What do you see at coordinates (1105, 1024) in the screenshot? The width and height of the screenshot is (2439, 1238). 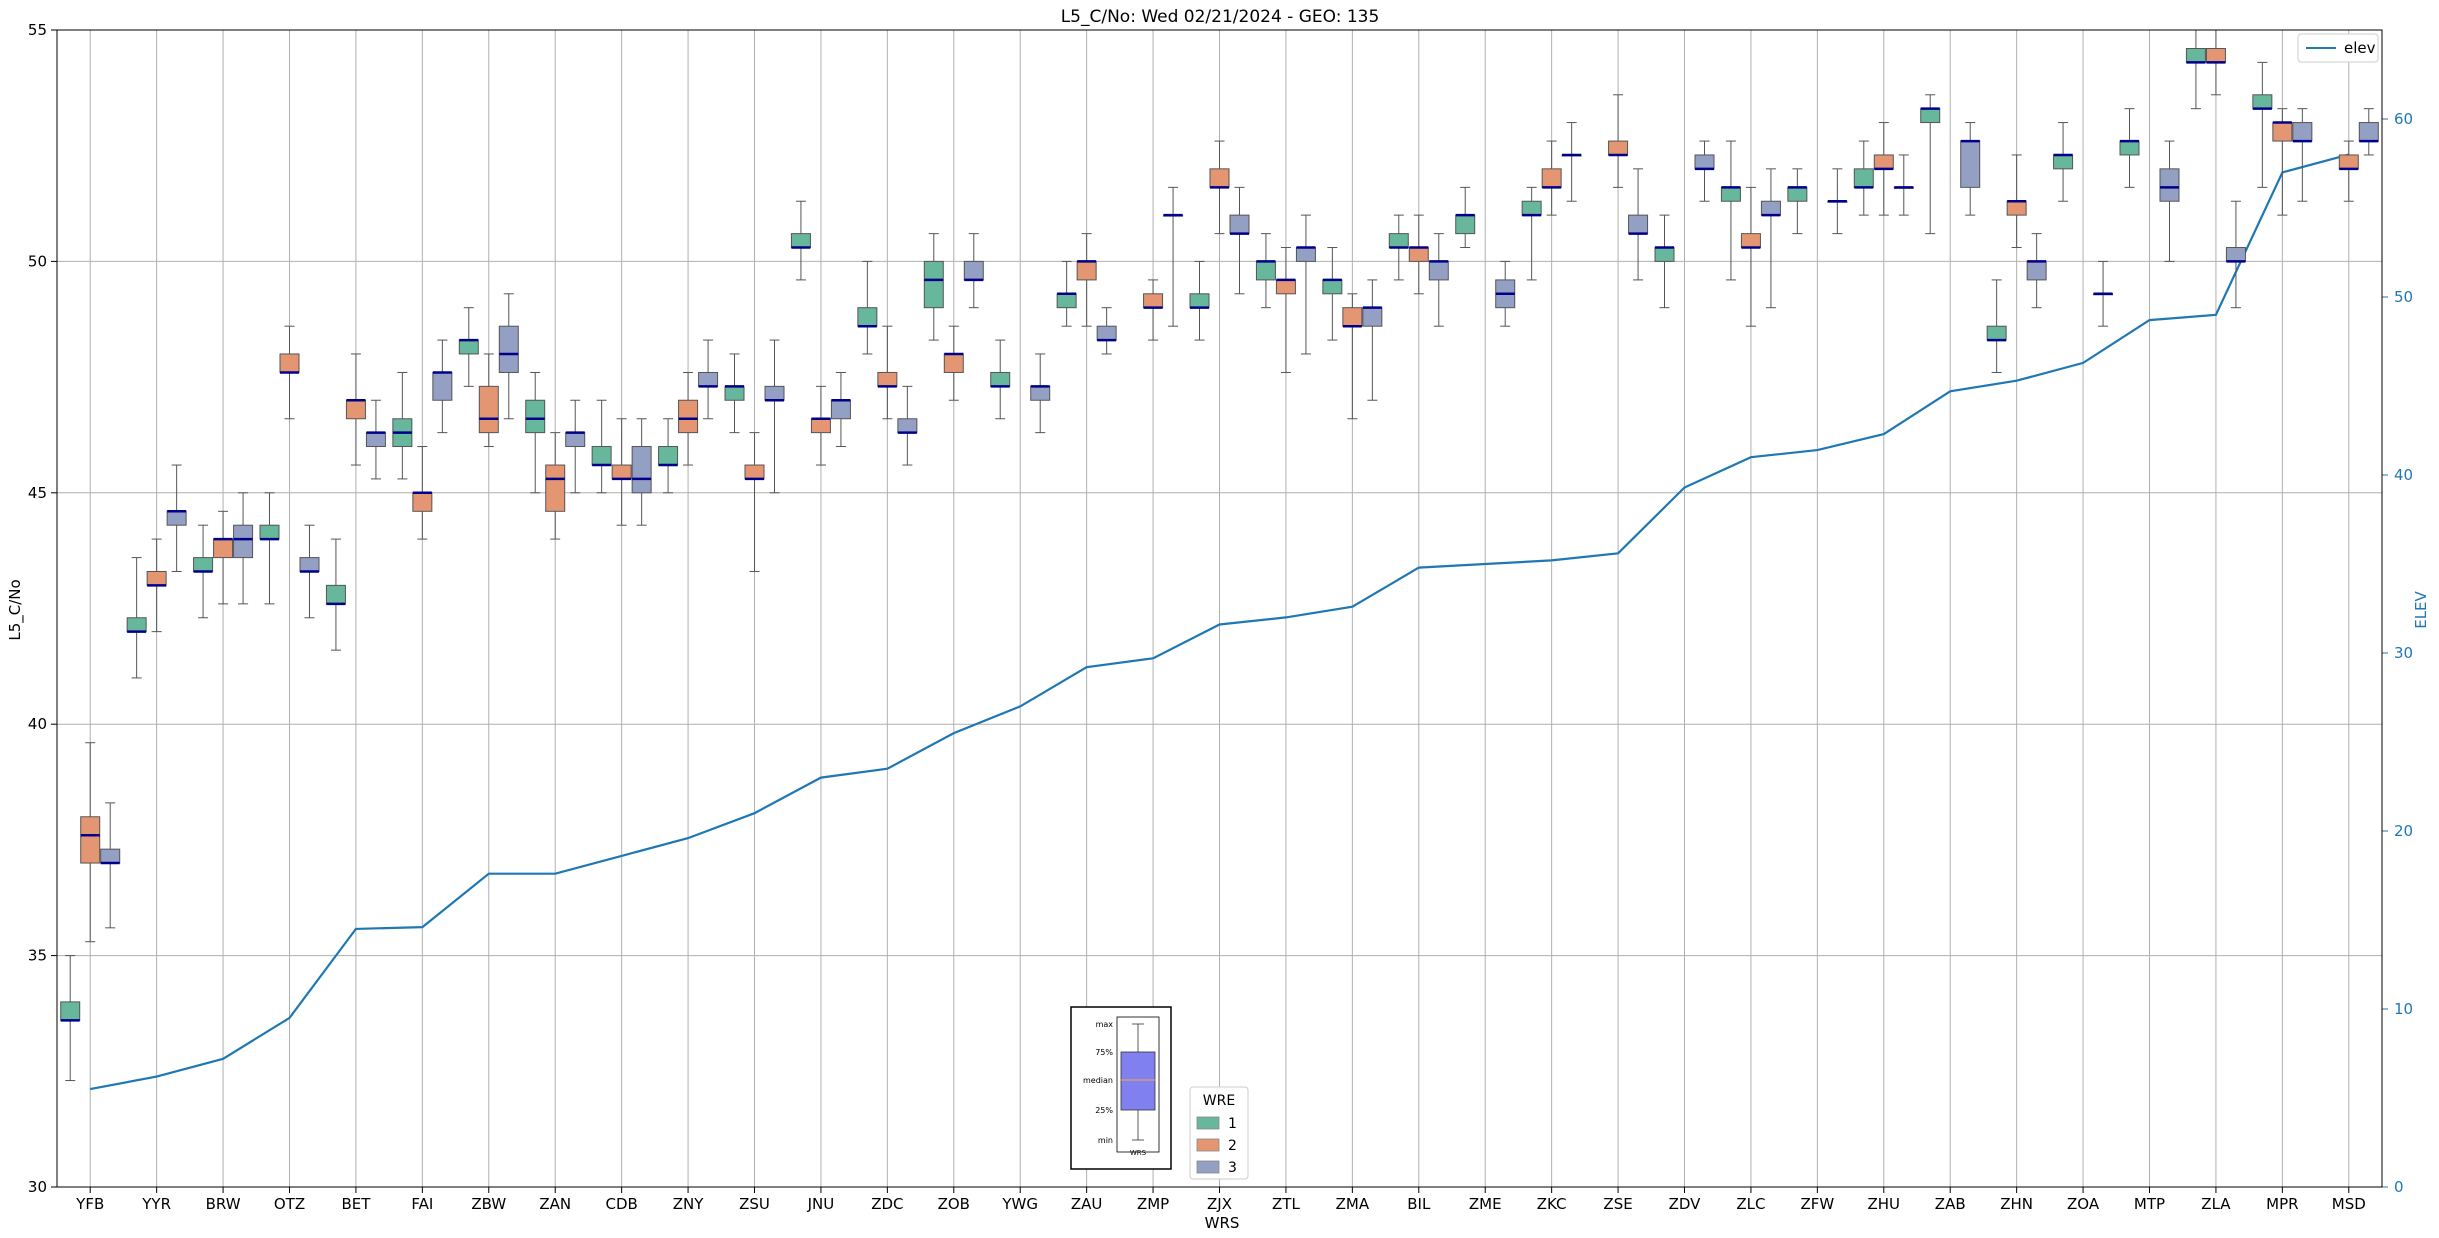 I see `inset-label: max` at bounding box center [1105, 1024].